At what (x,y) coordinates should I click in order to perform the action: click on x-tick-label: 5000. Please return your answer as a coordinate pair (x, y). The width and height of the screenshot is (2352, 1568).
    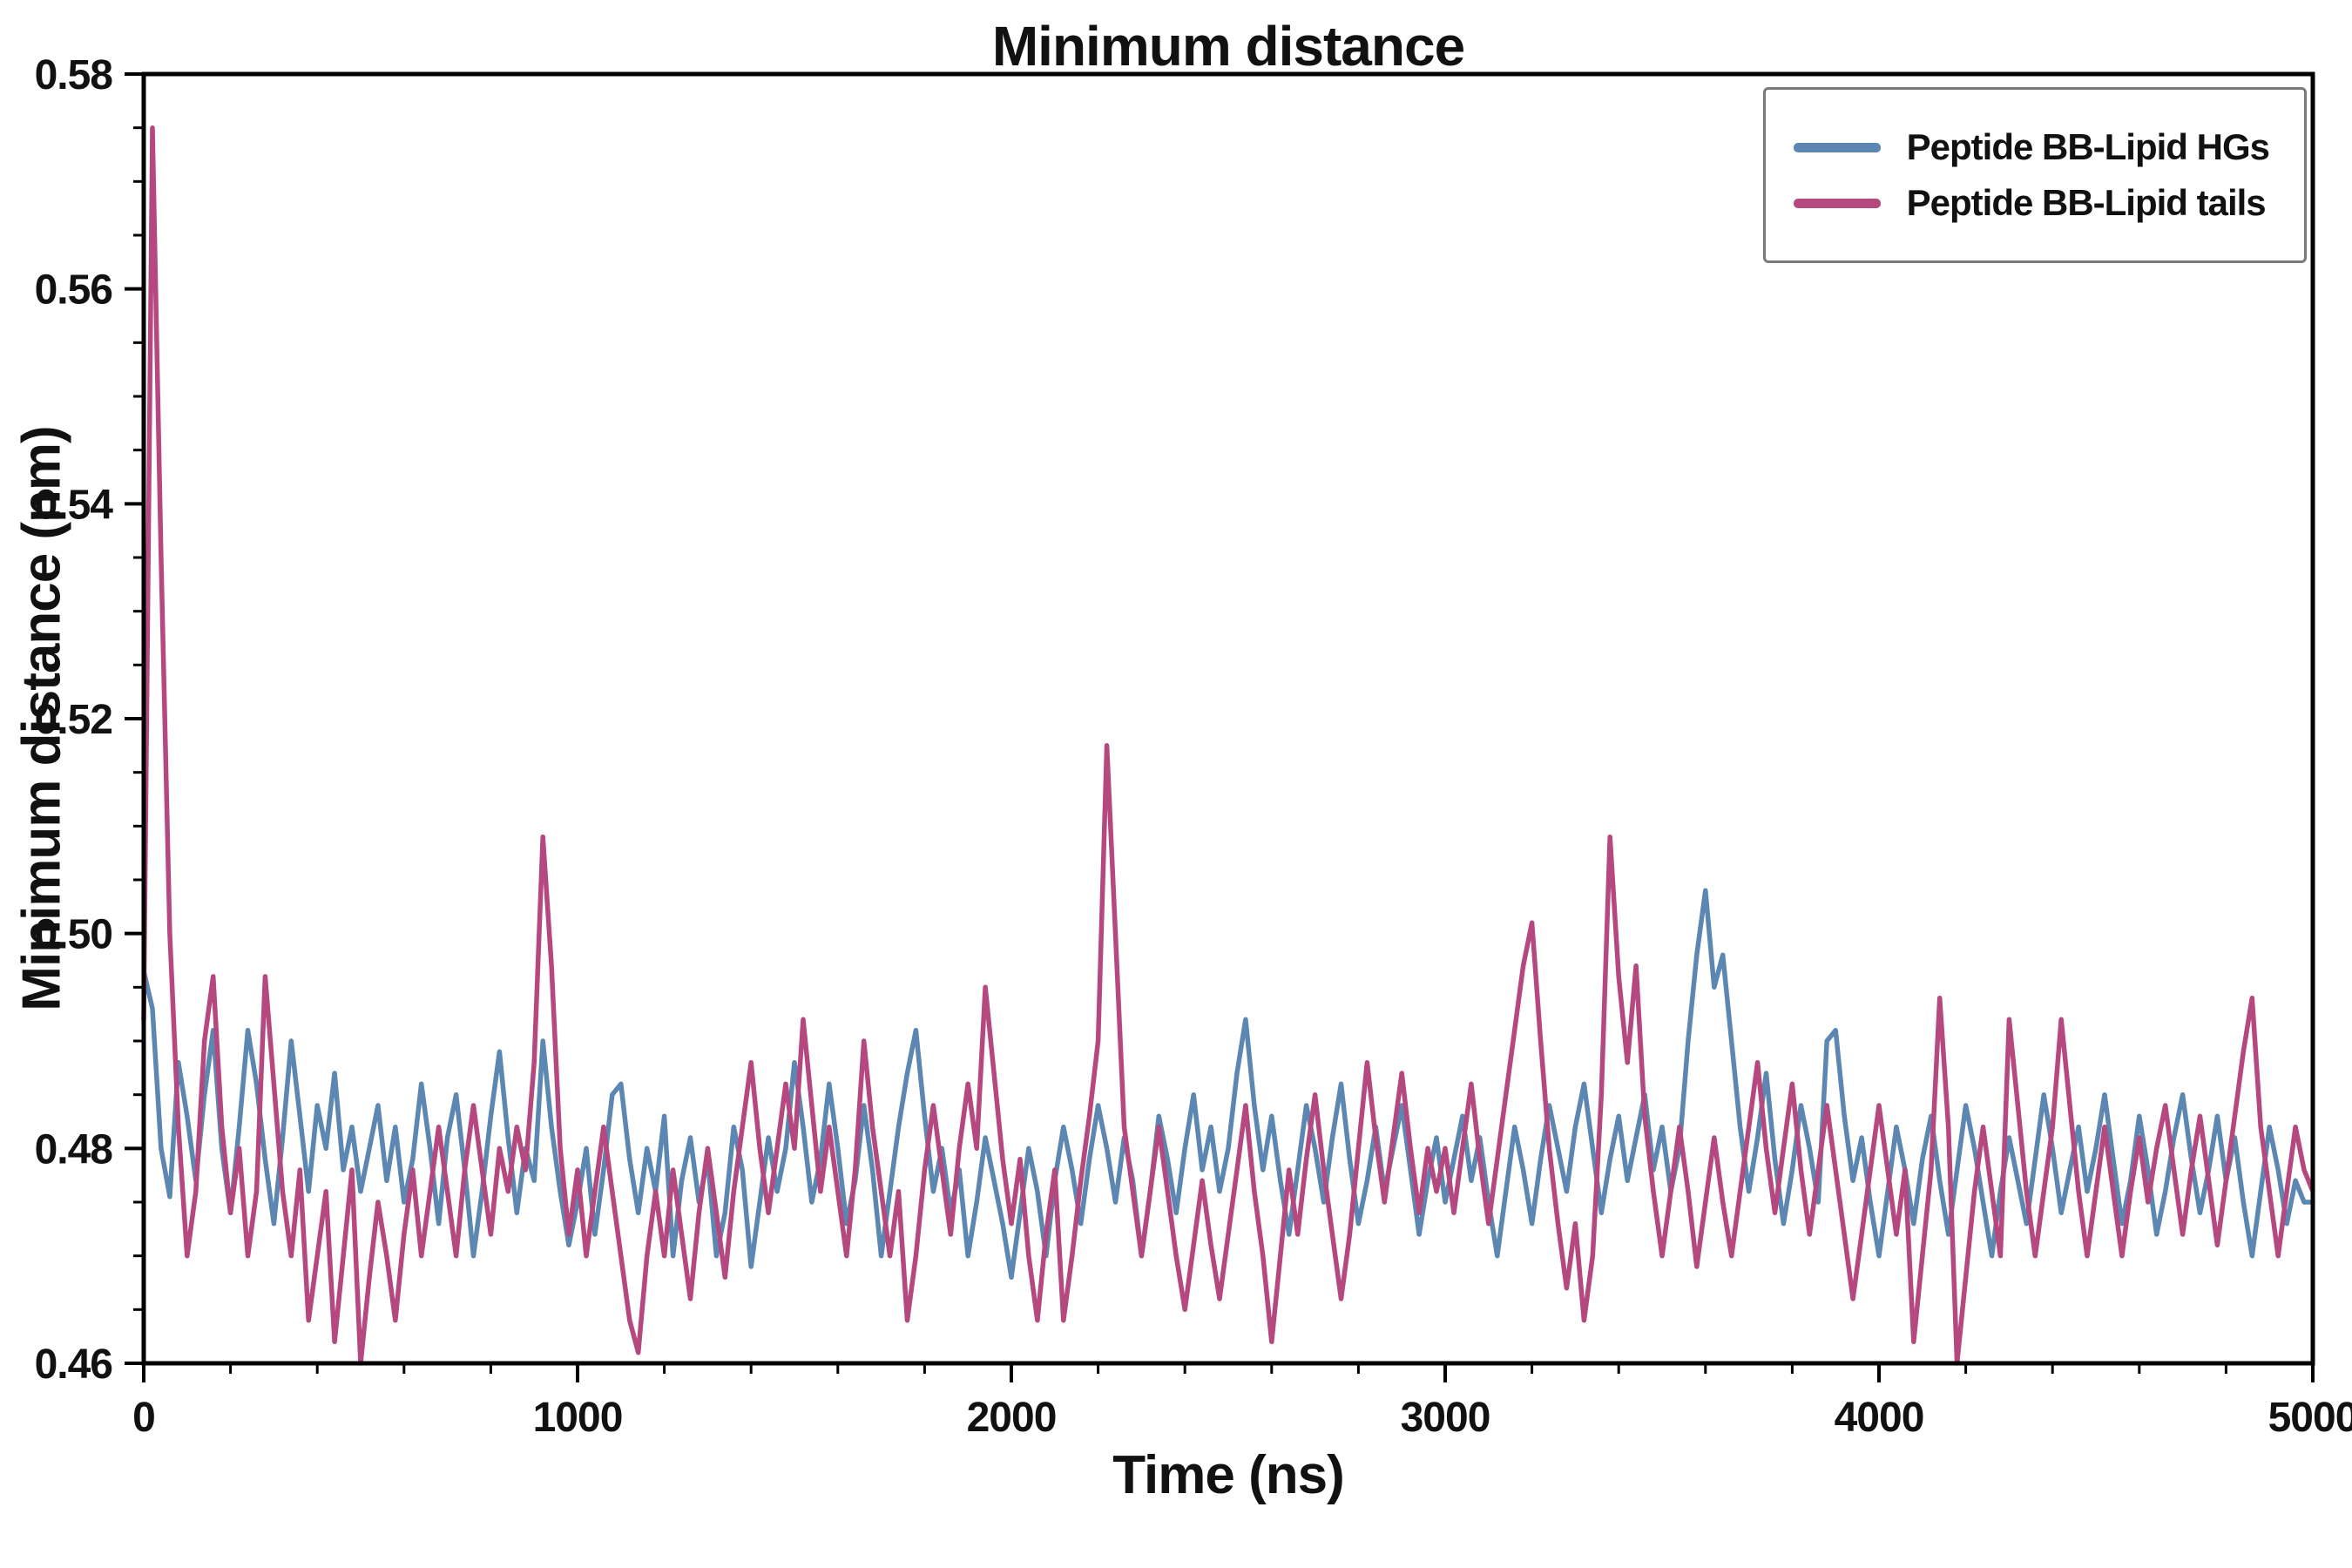
    Looking at the image, I should click on (2310, 1418).